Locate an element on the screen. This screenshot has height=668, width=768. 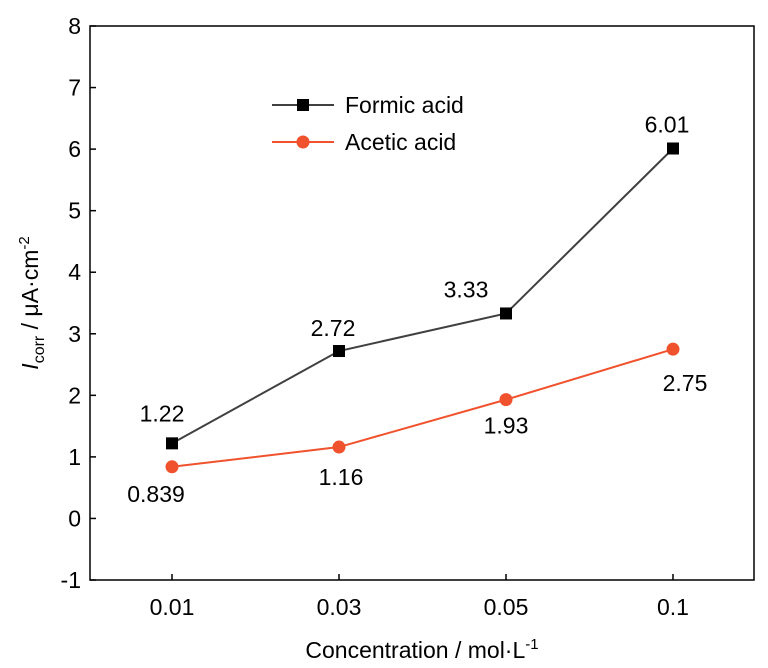
legend-marker-formic-acid is located at coordinates (303, 105).